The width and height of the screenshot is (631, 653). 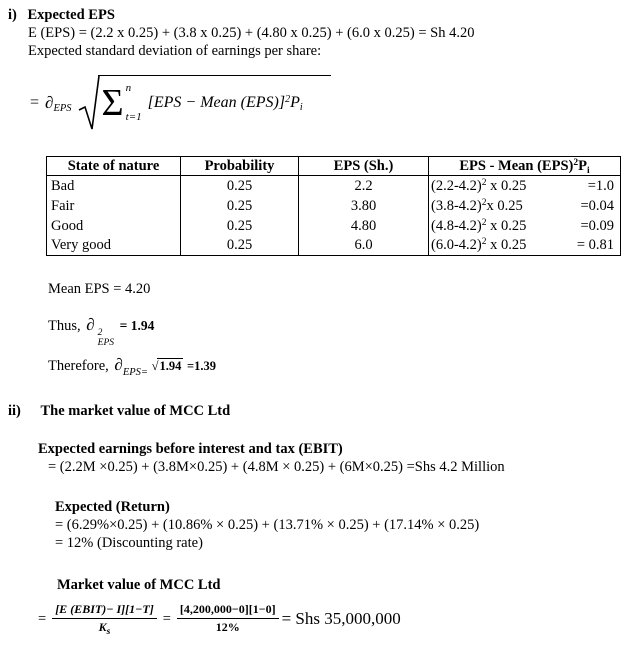 What do you see at coordinates (134, 103) in the screenshot?
I see `summation-limits: n t=1` at bounding box center [134, 103].